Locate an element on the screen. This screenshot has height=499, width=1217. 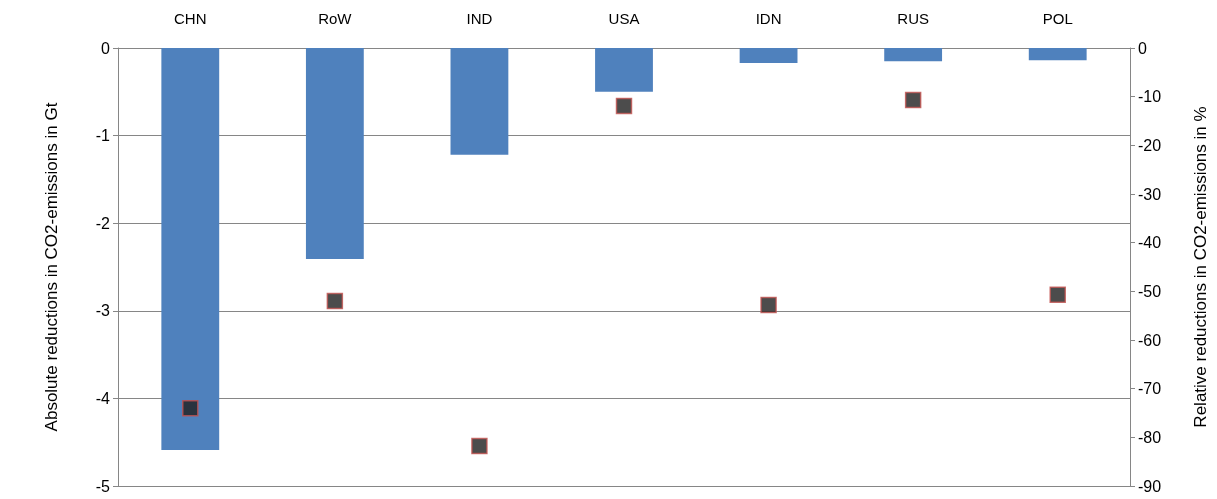
x-tick-label: RoW is located at coordinates (335, 18).